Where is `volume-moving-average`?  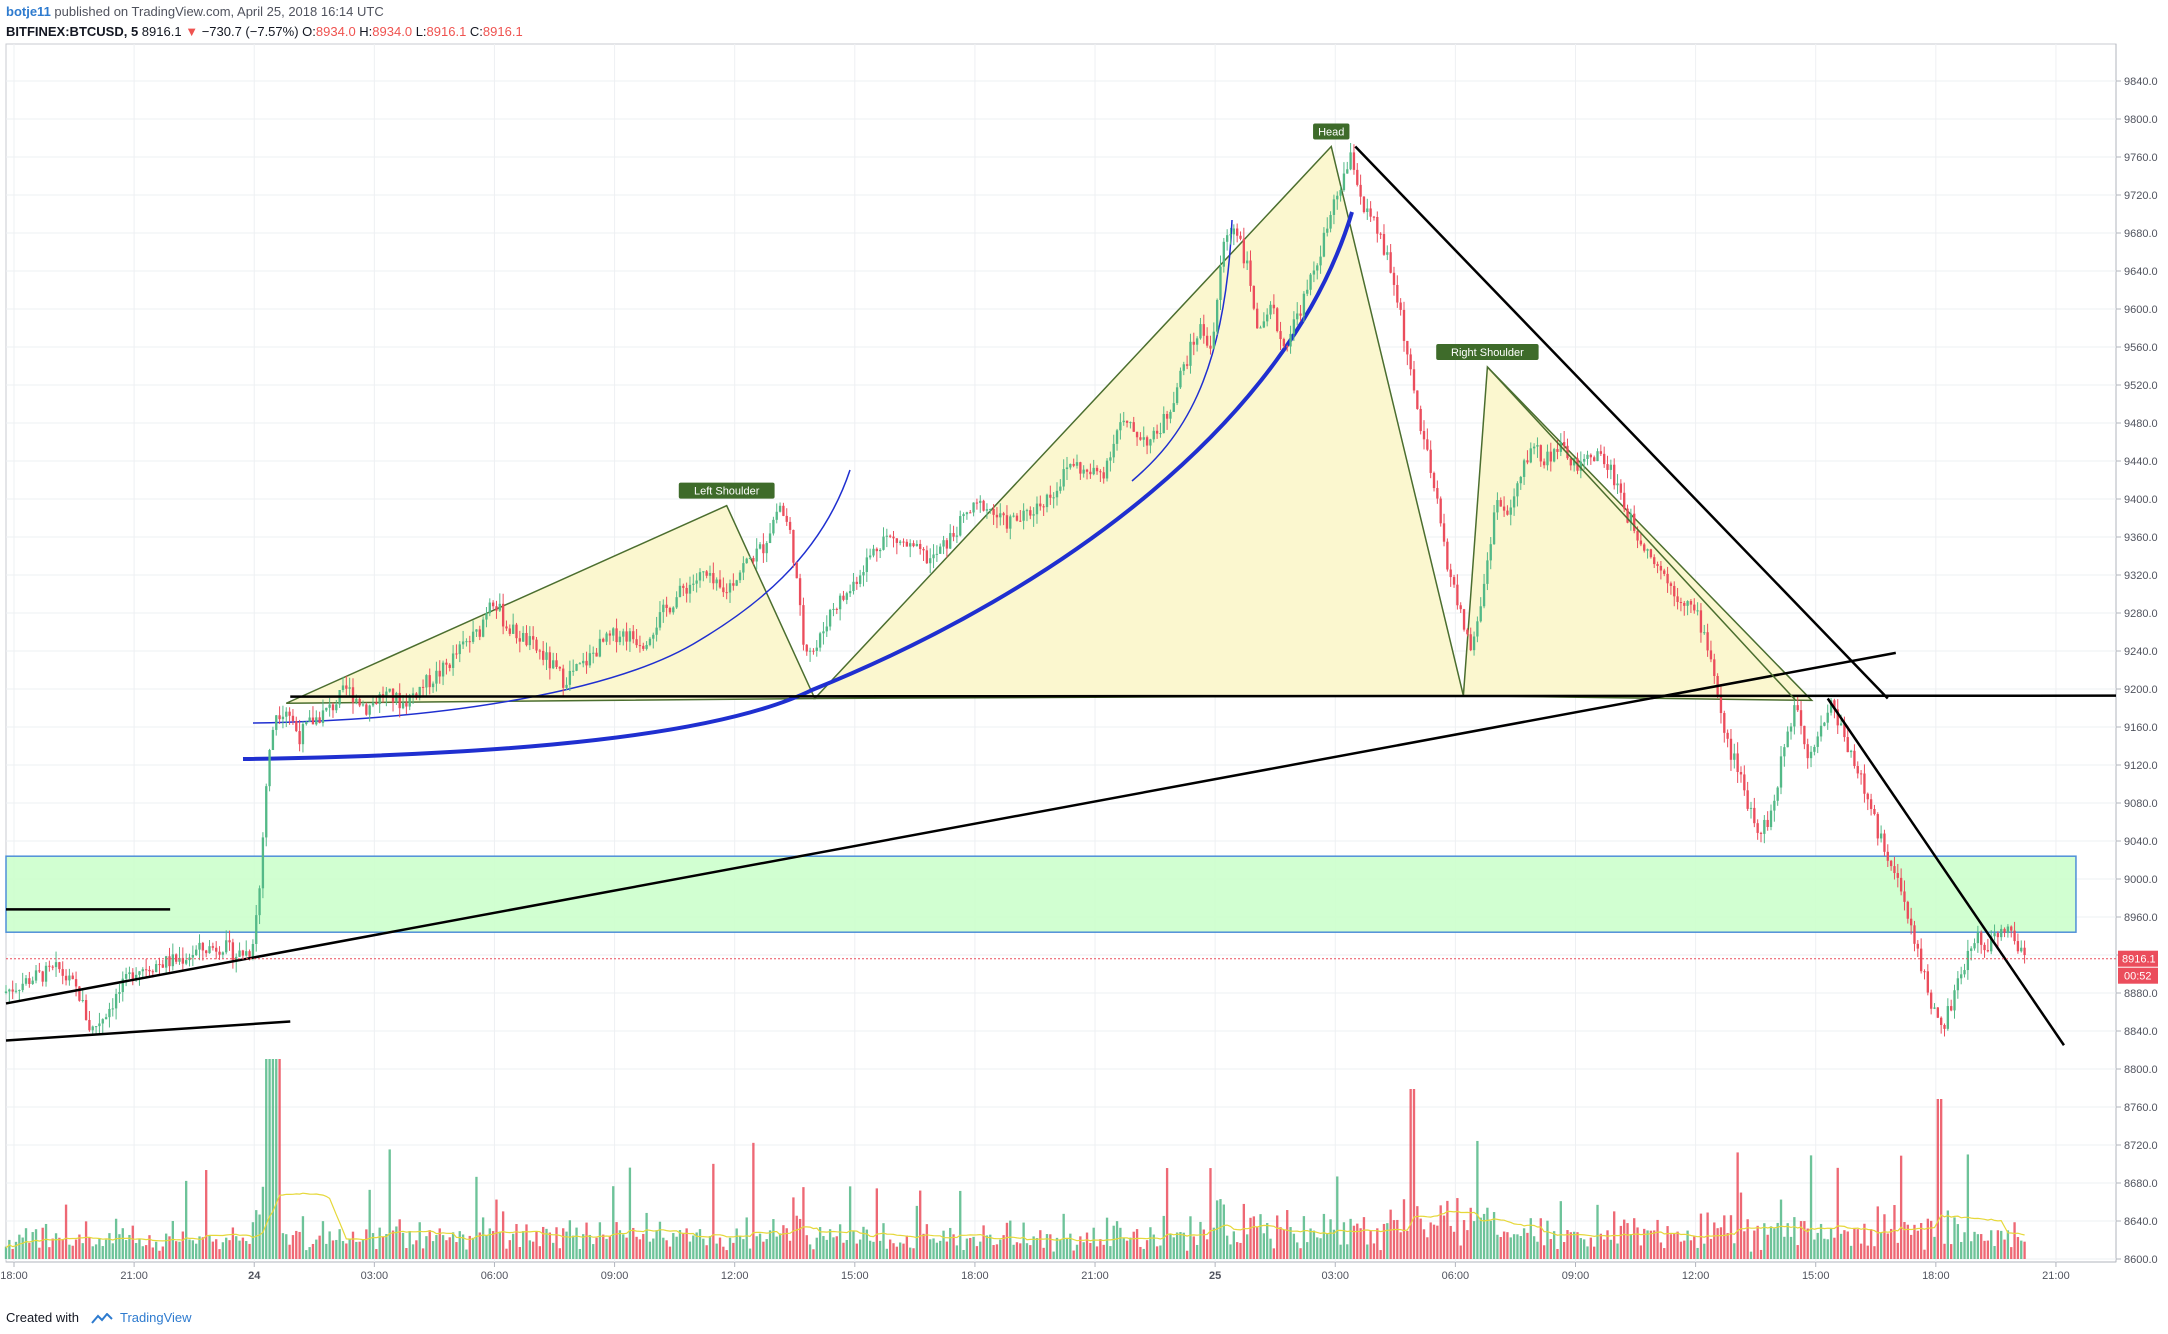
volume-moving-average is located at coordinates (1015, 1220).